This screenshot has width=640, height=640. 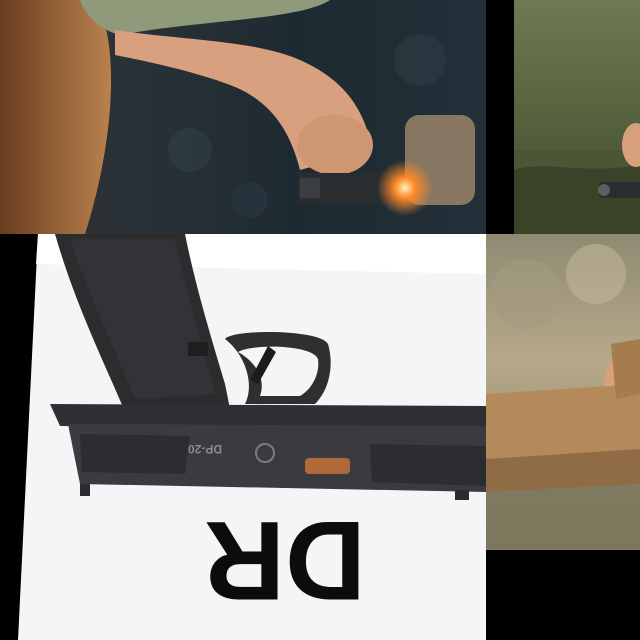 What do you see at coordinates (85, 490) in the screenshot?
I see `rear-sight` at bounding box center [85, 490].